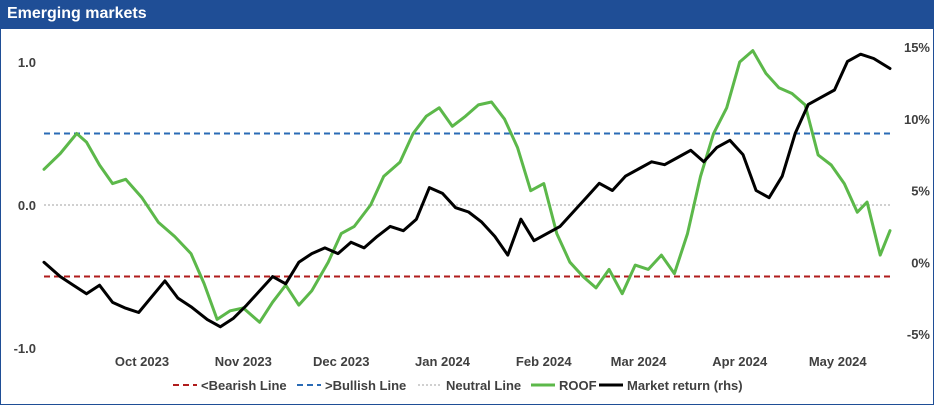 The width and height of the screenshot is (936, 407). I want to click on legend-label: Neutral Line, so click(483, 385).